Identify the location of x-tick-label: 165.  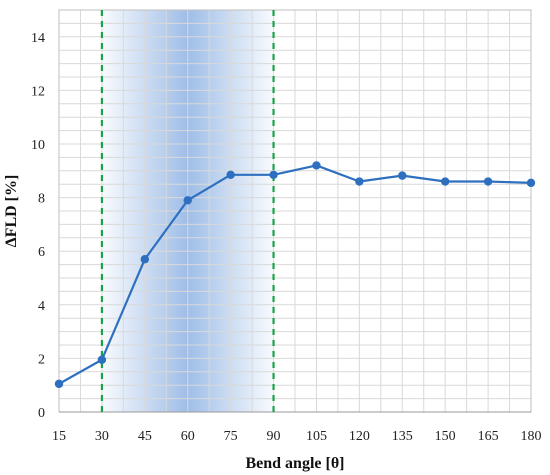
(488, 436).